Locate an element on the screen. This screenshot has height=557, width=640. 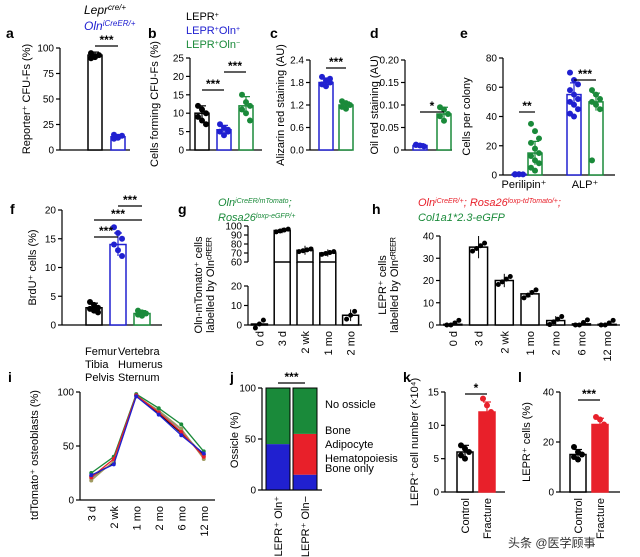
x-tick-label: Control is located at coordinates (466, 515).